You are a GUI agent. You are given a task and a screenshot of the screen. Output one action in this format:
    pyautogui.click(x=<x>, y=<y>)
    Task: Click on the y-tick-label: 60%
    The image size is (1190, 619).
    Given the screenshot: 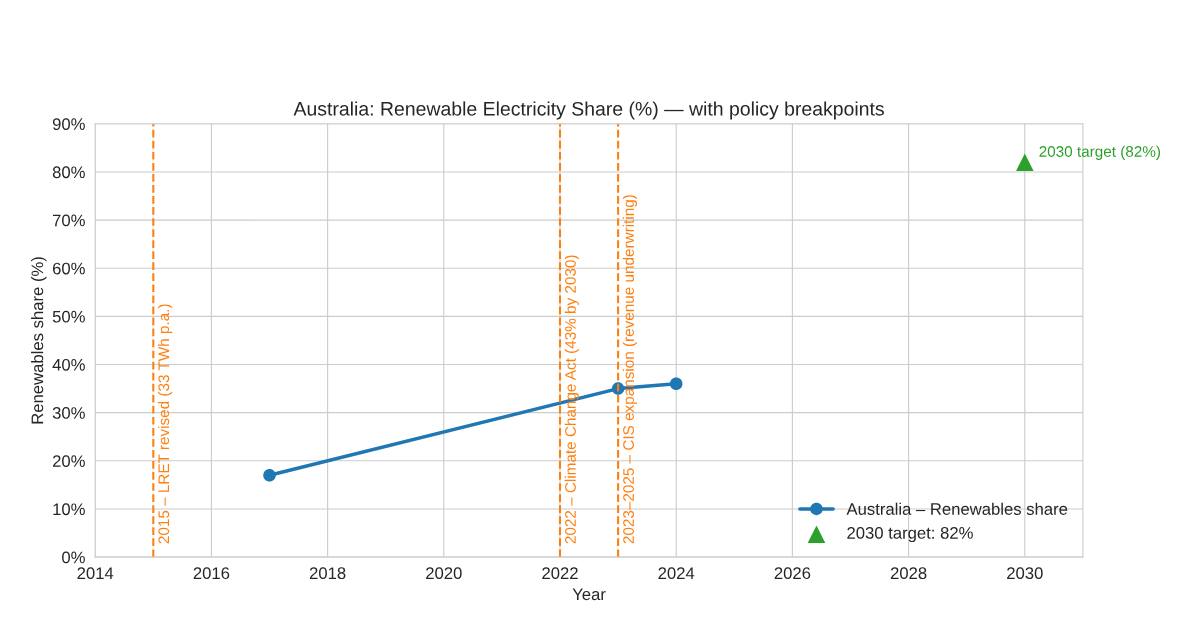 What is the action you would take?
    pyautogui.click(x=68, y=268)
    